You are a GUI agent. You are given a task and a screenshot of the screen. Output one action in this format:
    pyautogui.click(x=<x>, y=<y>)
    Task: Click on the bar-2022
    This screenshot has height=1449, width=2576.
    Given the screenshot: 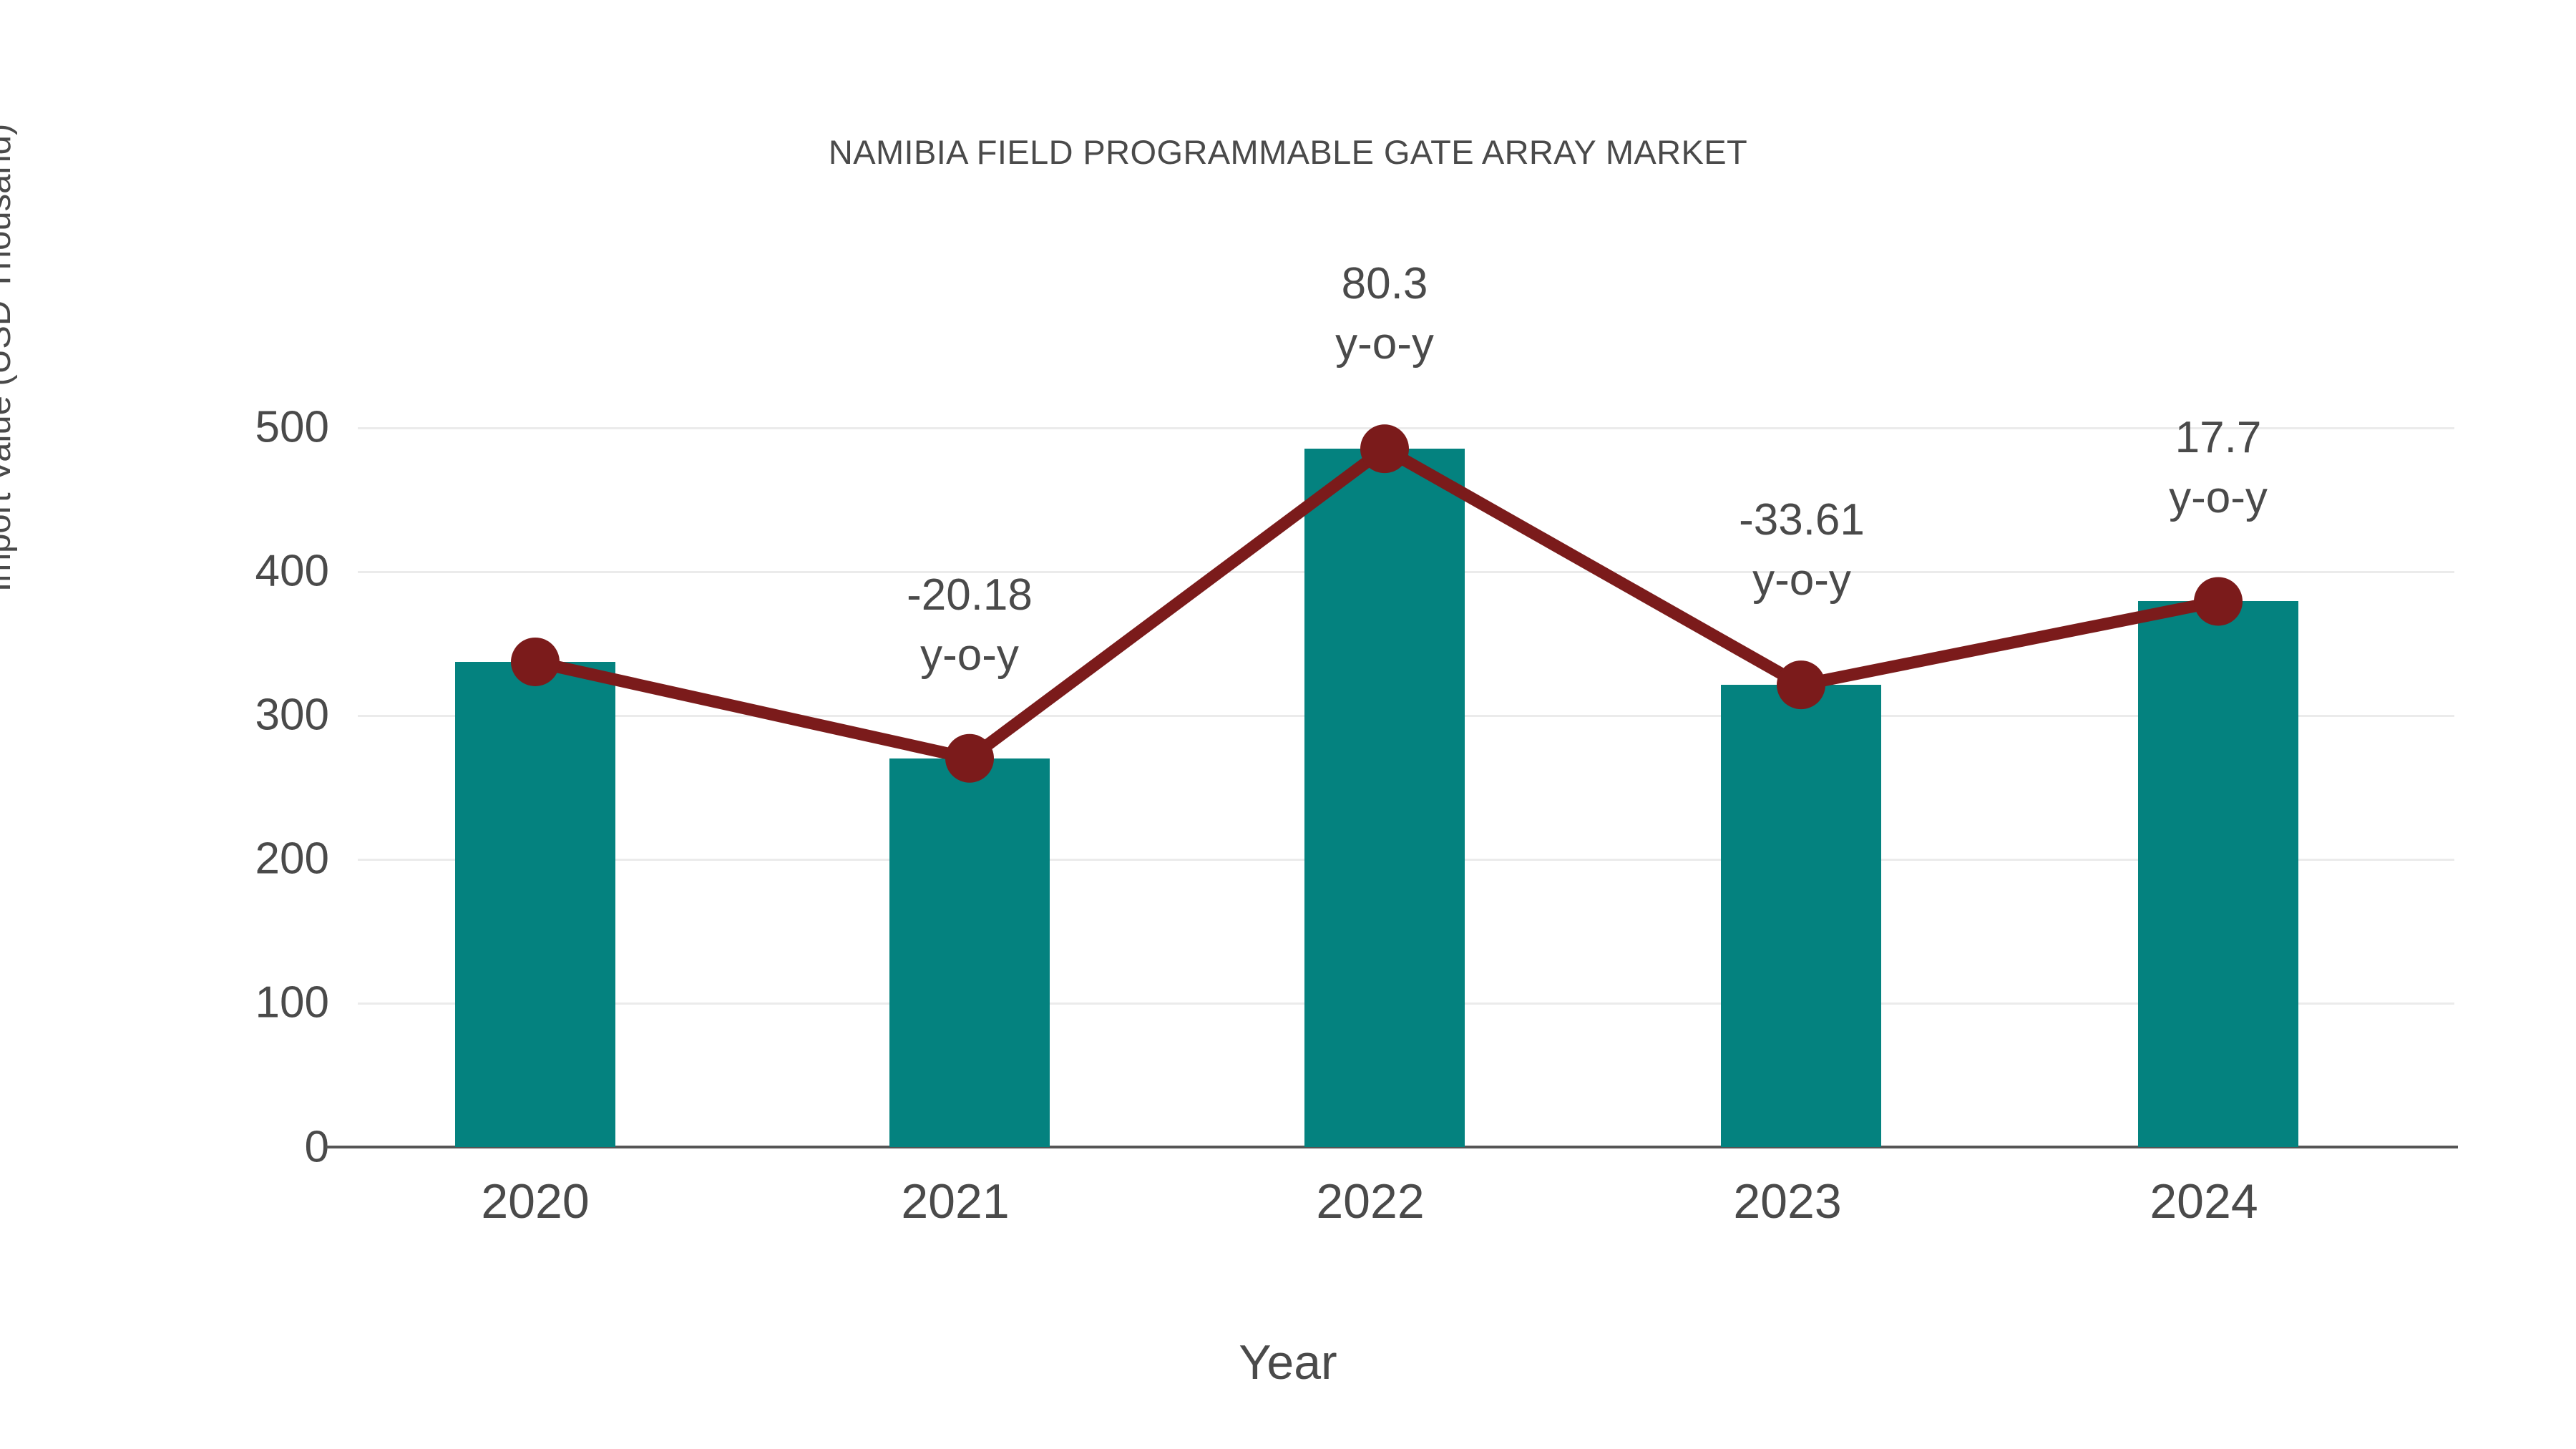 What is the action you would take?
    pyautogui.click(x=1384, y=798)
    